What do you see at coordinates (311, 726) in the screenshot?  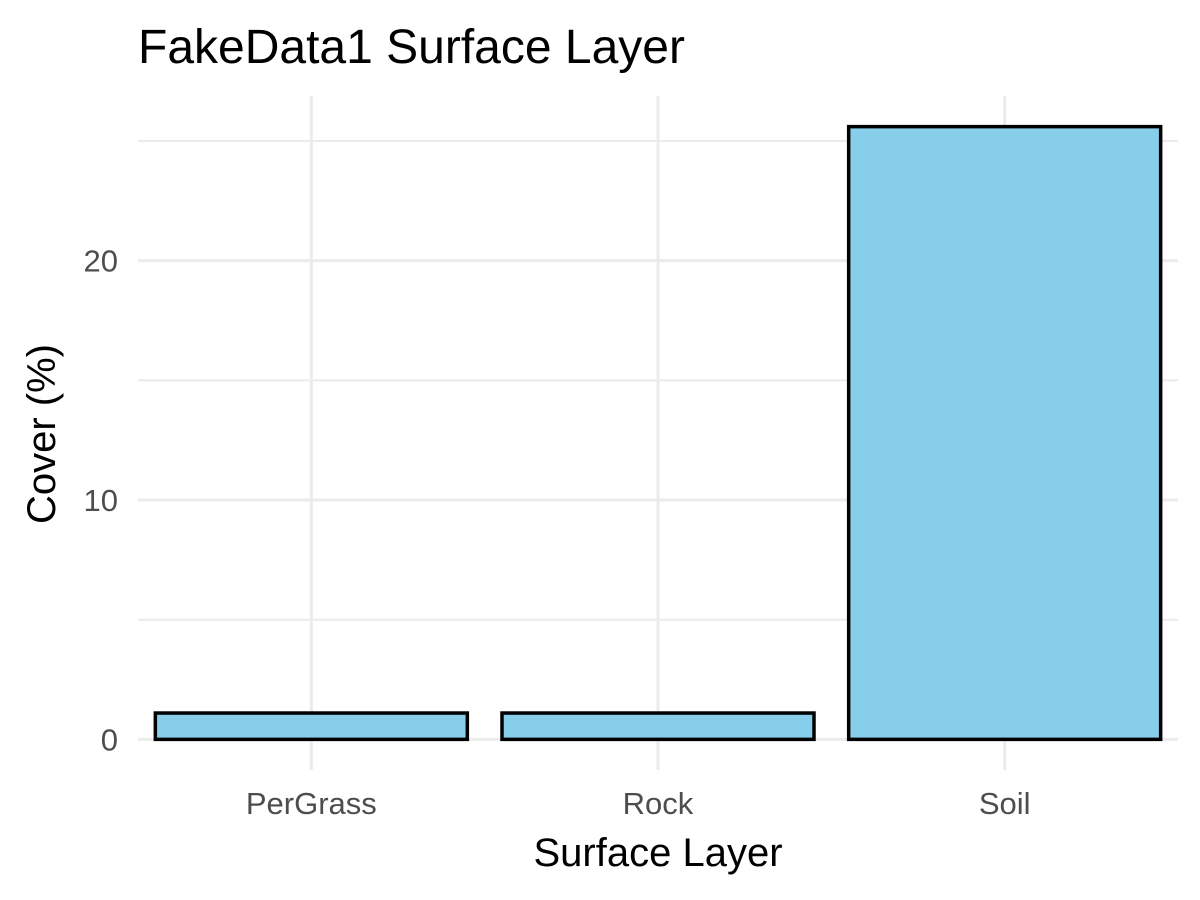 I see `bar-pergrass` at bounding box center [311, 726].